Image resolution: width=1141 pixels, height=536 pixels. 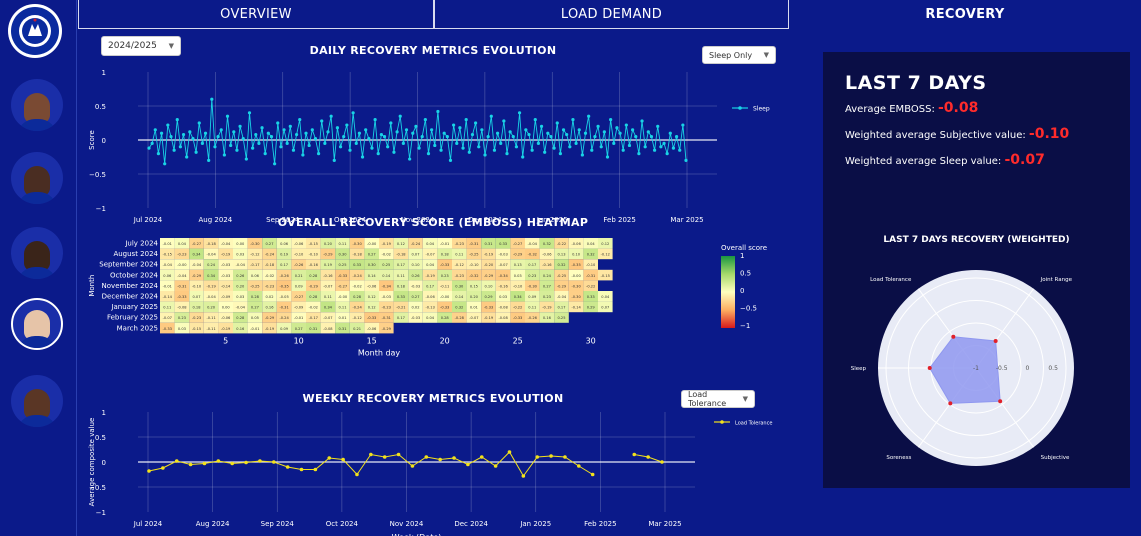 I want to click on heatmap-cell-value: 0.09, so click(x=299, y=286).